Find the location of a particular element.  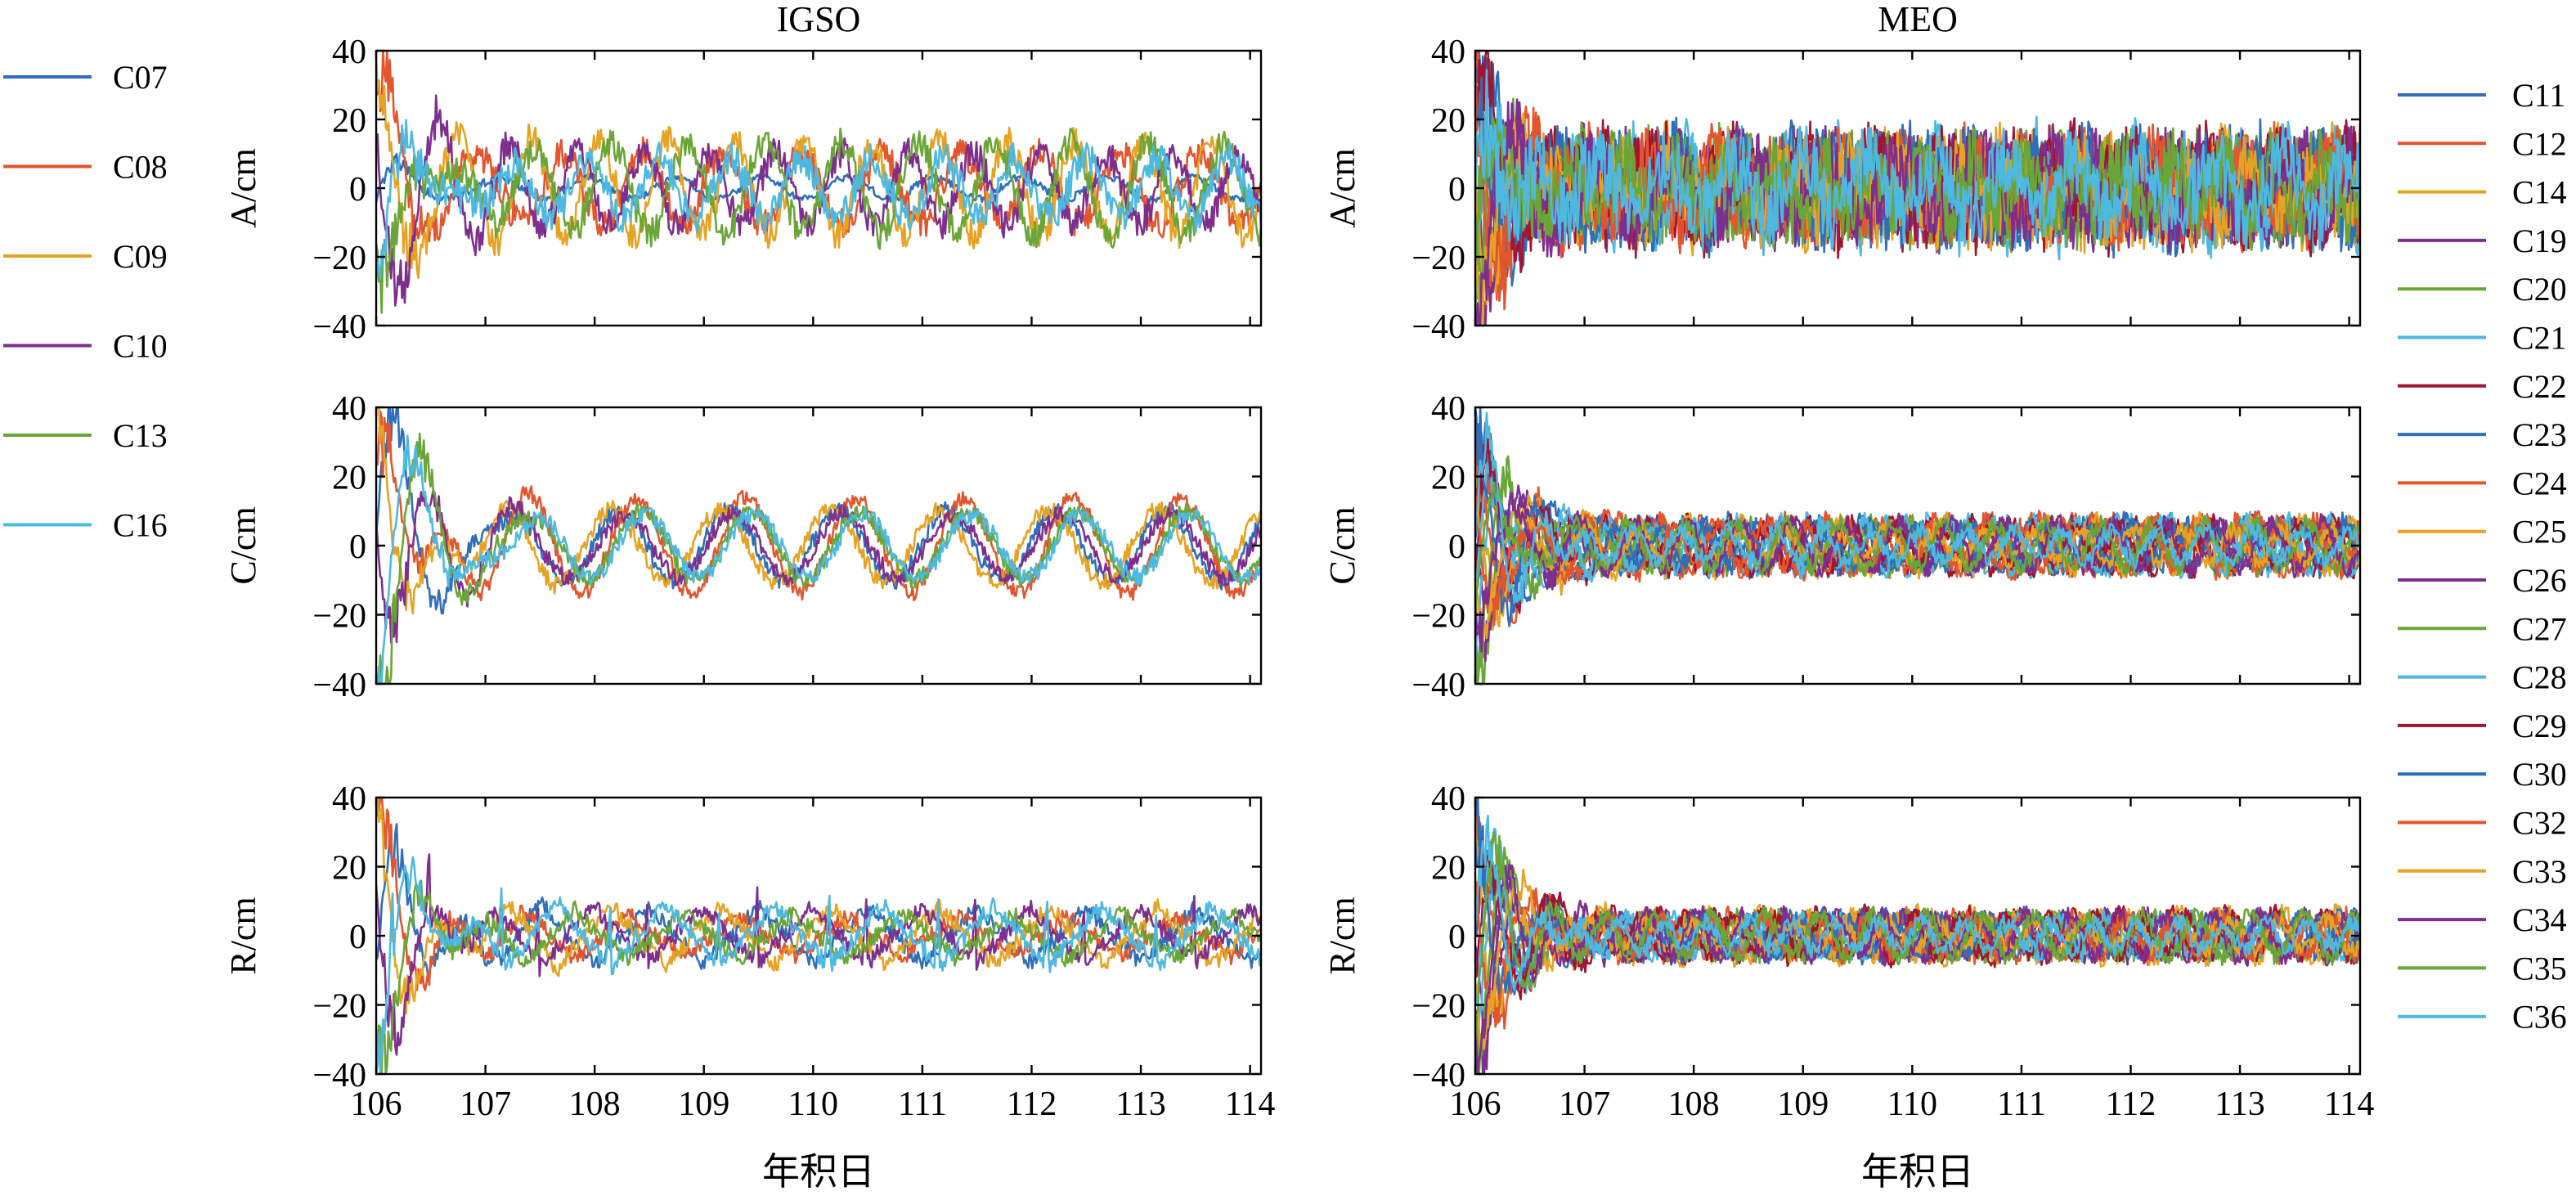

legend-label: C33 is located at coordinates (2539, 871).